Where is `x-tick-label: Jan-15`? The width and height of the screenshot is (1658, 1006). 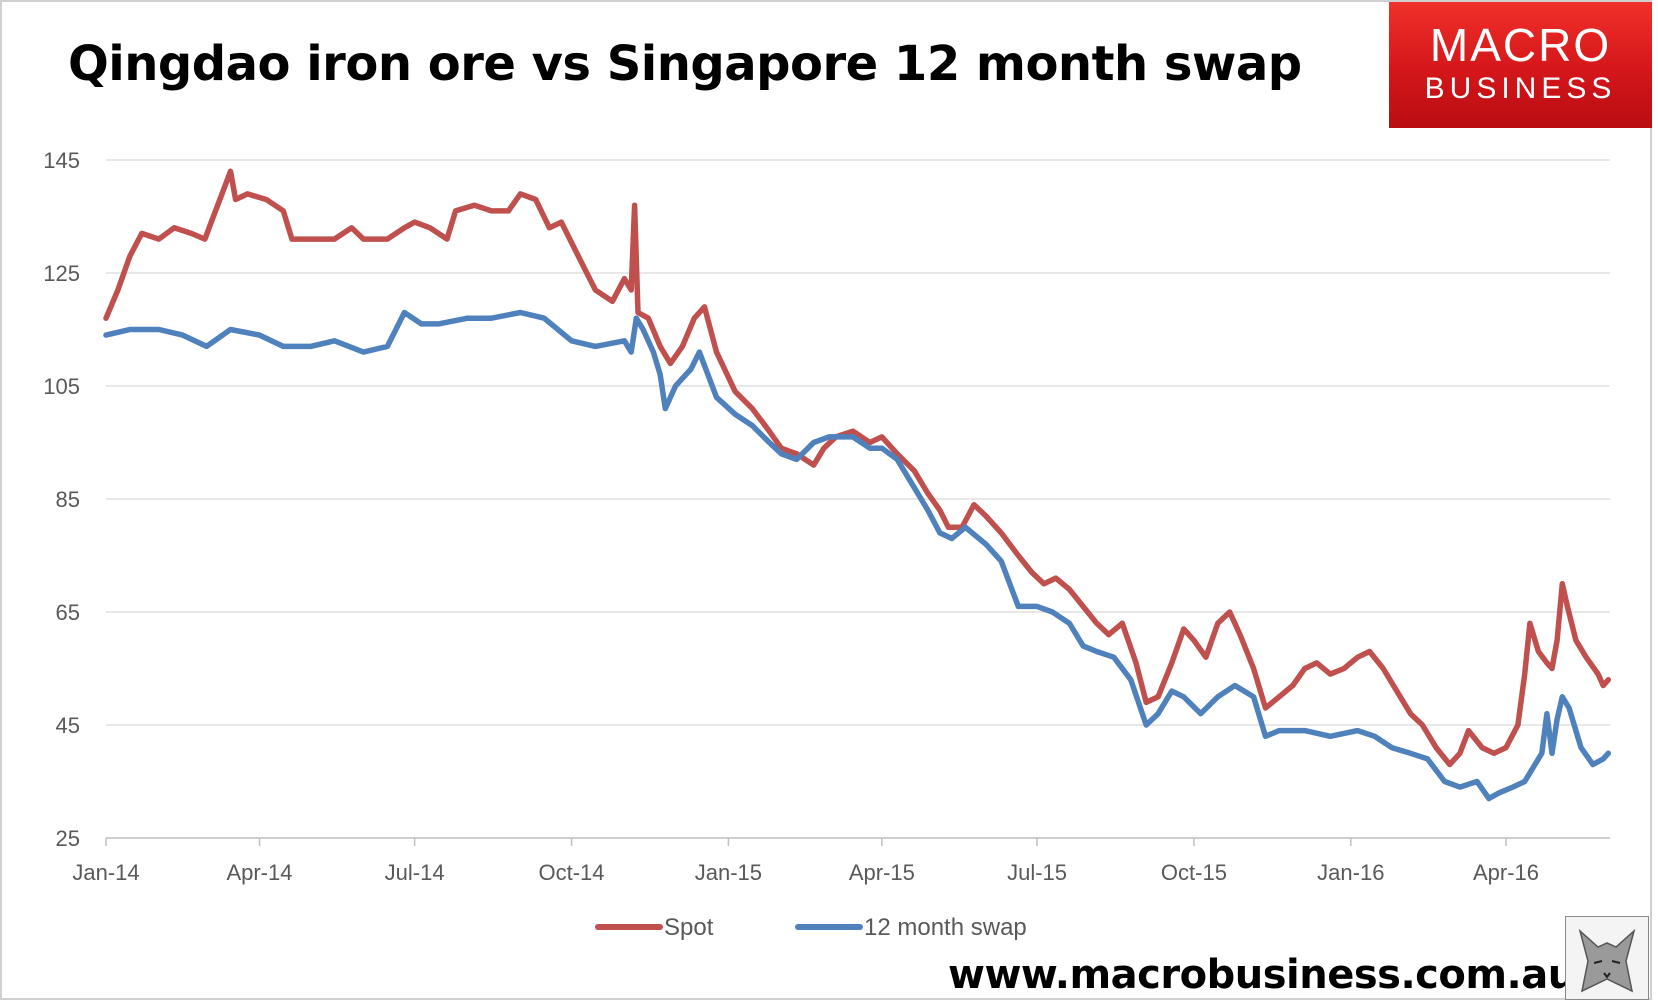 x-tick-label: Jan-15 is located at coordinates (728, 872).